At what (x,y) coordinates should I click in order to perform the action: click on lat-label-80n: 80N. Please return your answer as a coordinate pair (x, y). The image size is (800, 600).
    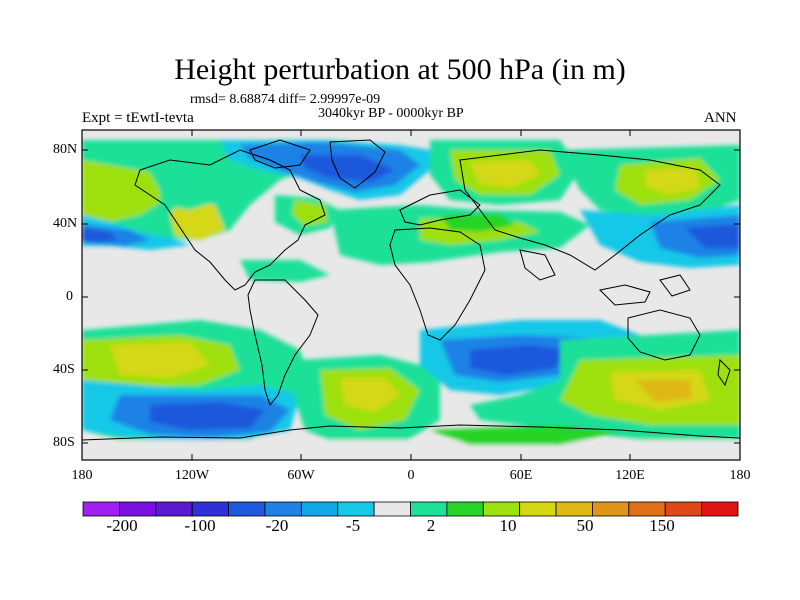
    Looking at the image, I should click on (65, 149).